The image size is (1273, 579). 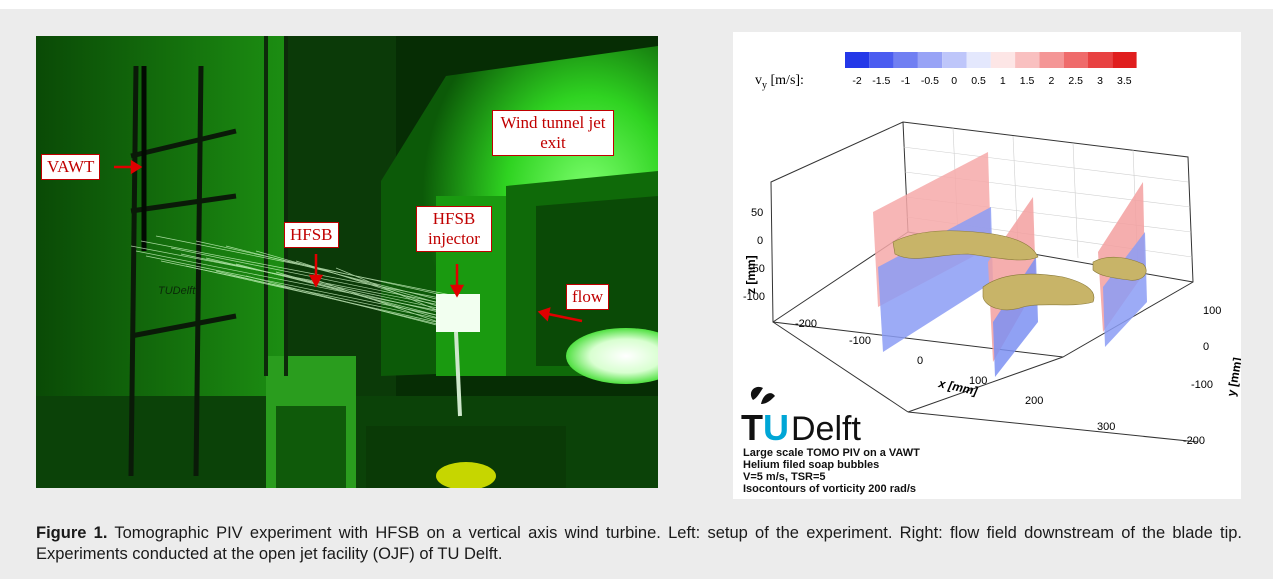 What do you see at coordinates (757, 213) in the screenshot?
I see `z-tick-1: 50` at bounding box center [757, 213].